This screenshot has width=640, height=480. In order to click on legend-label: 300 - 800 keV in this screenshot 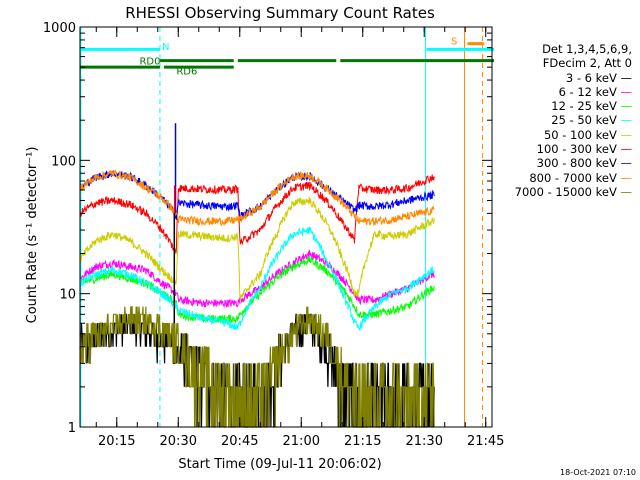, I will do `click(576, 163)`.